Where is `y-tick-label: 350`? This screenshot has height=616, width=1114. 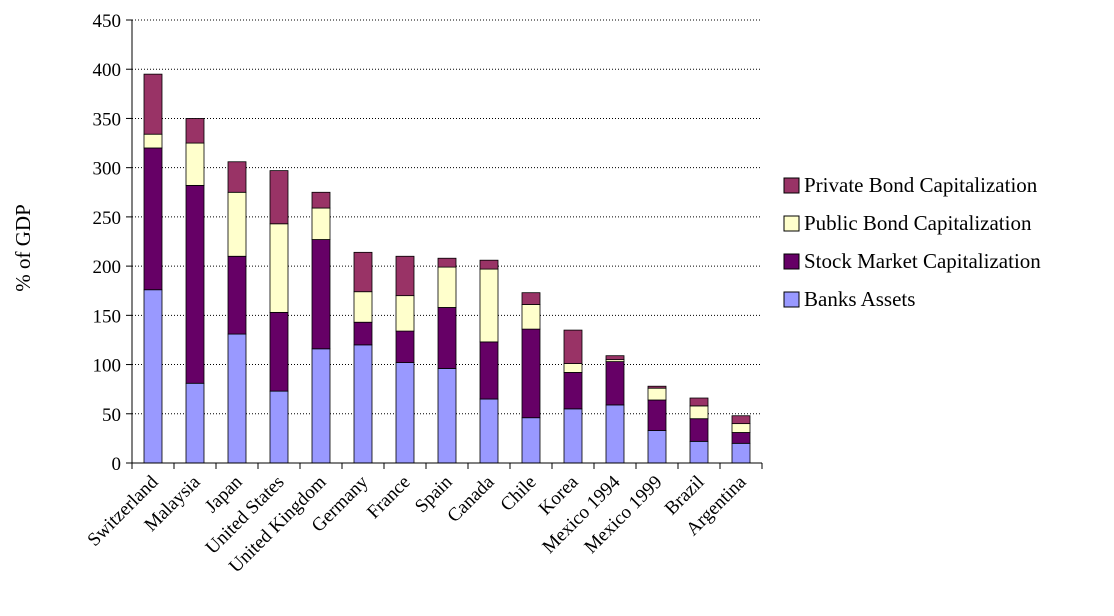
y-tick-label: 350 is located at coordinates (107, 119).